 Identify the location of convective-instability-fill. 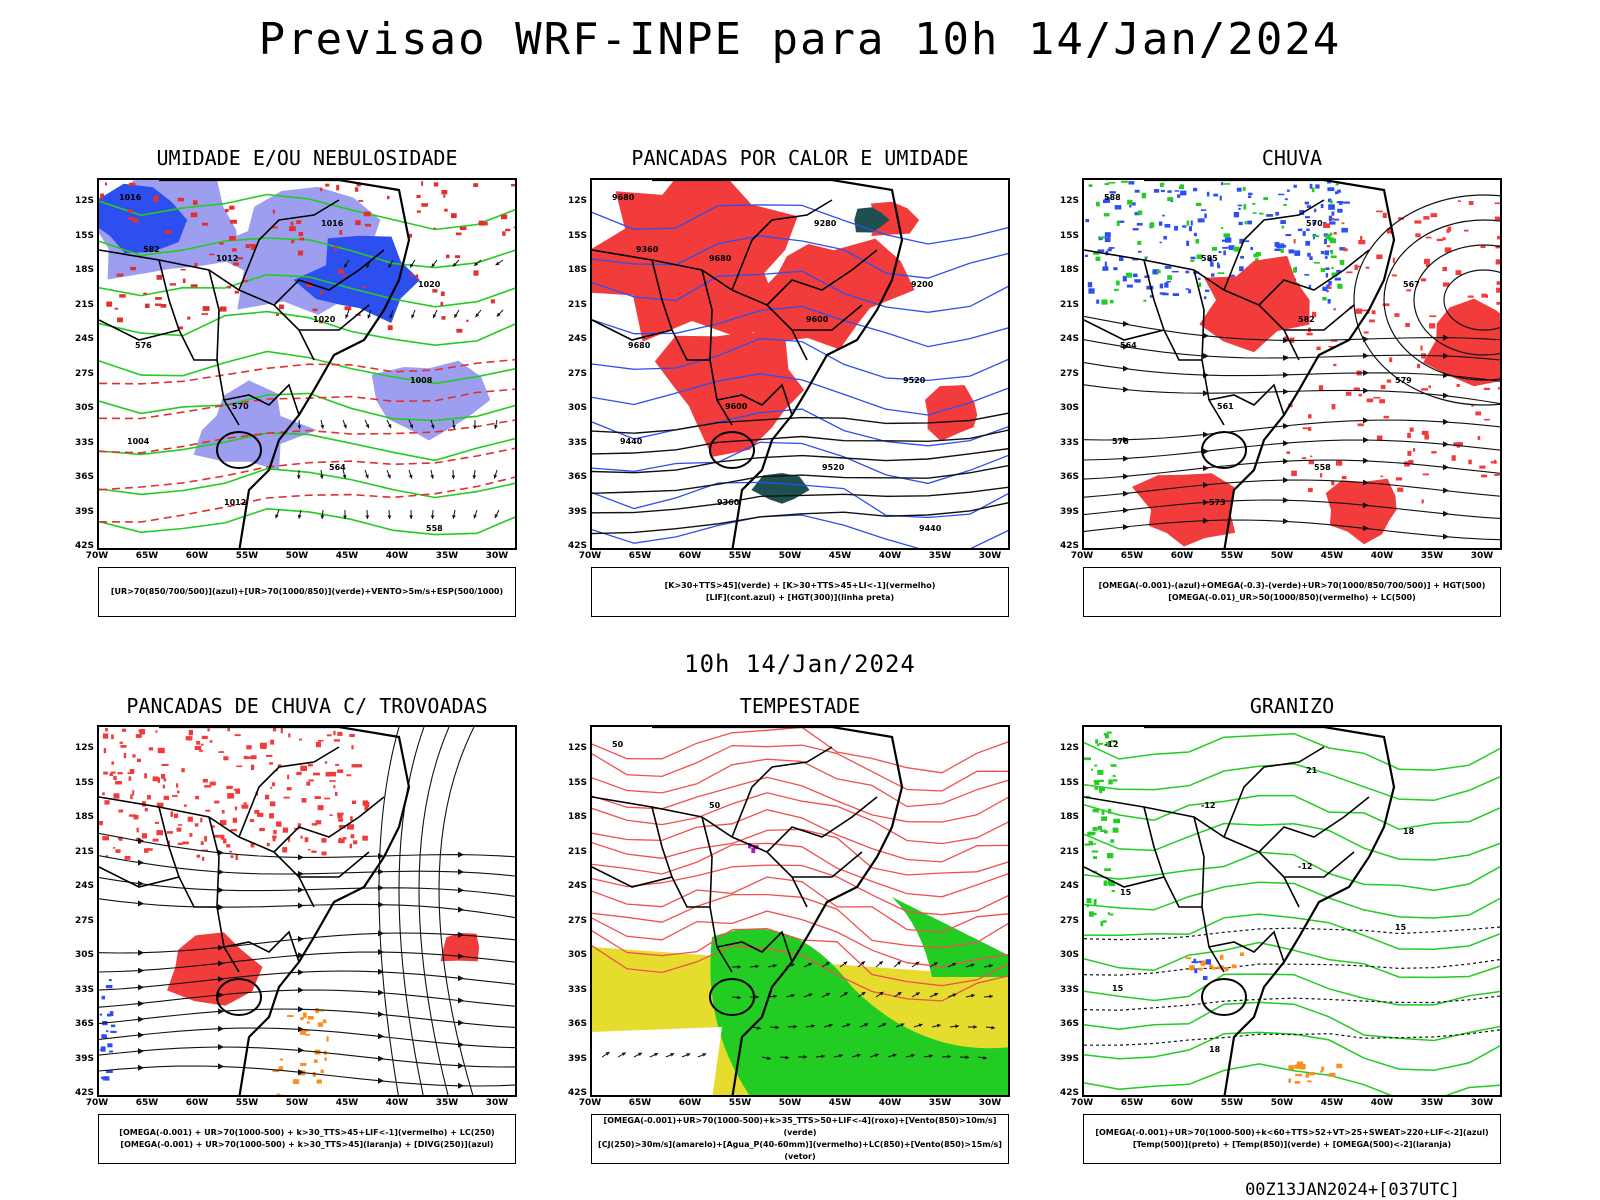
(695, 261).